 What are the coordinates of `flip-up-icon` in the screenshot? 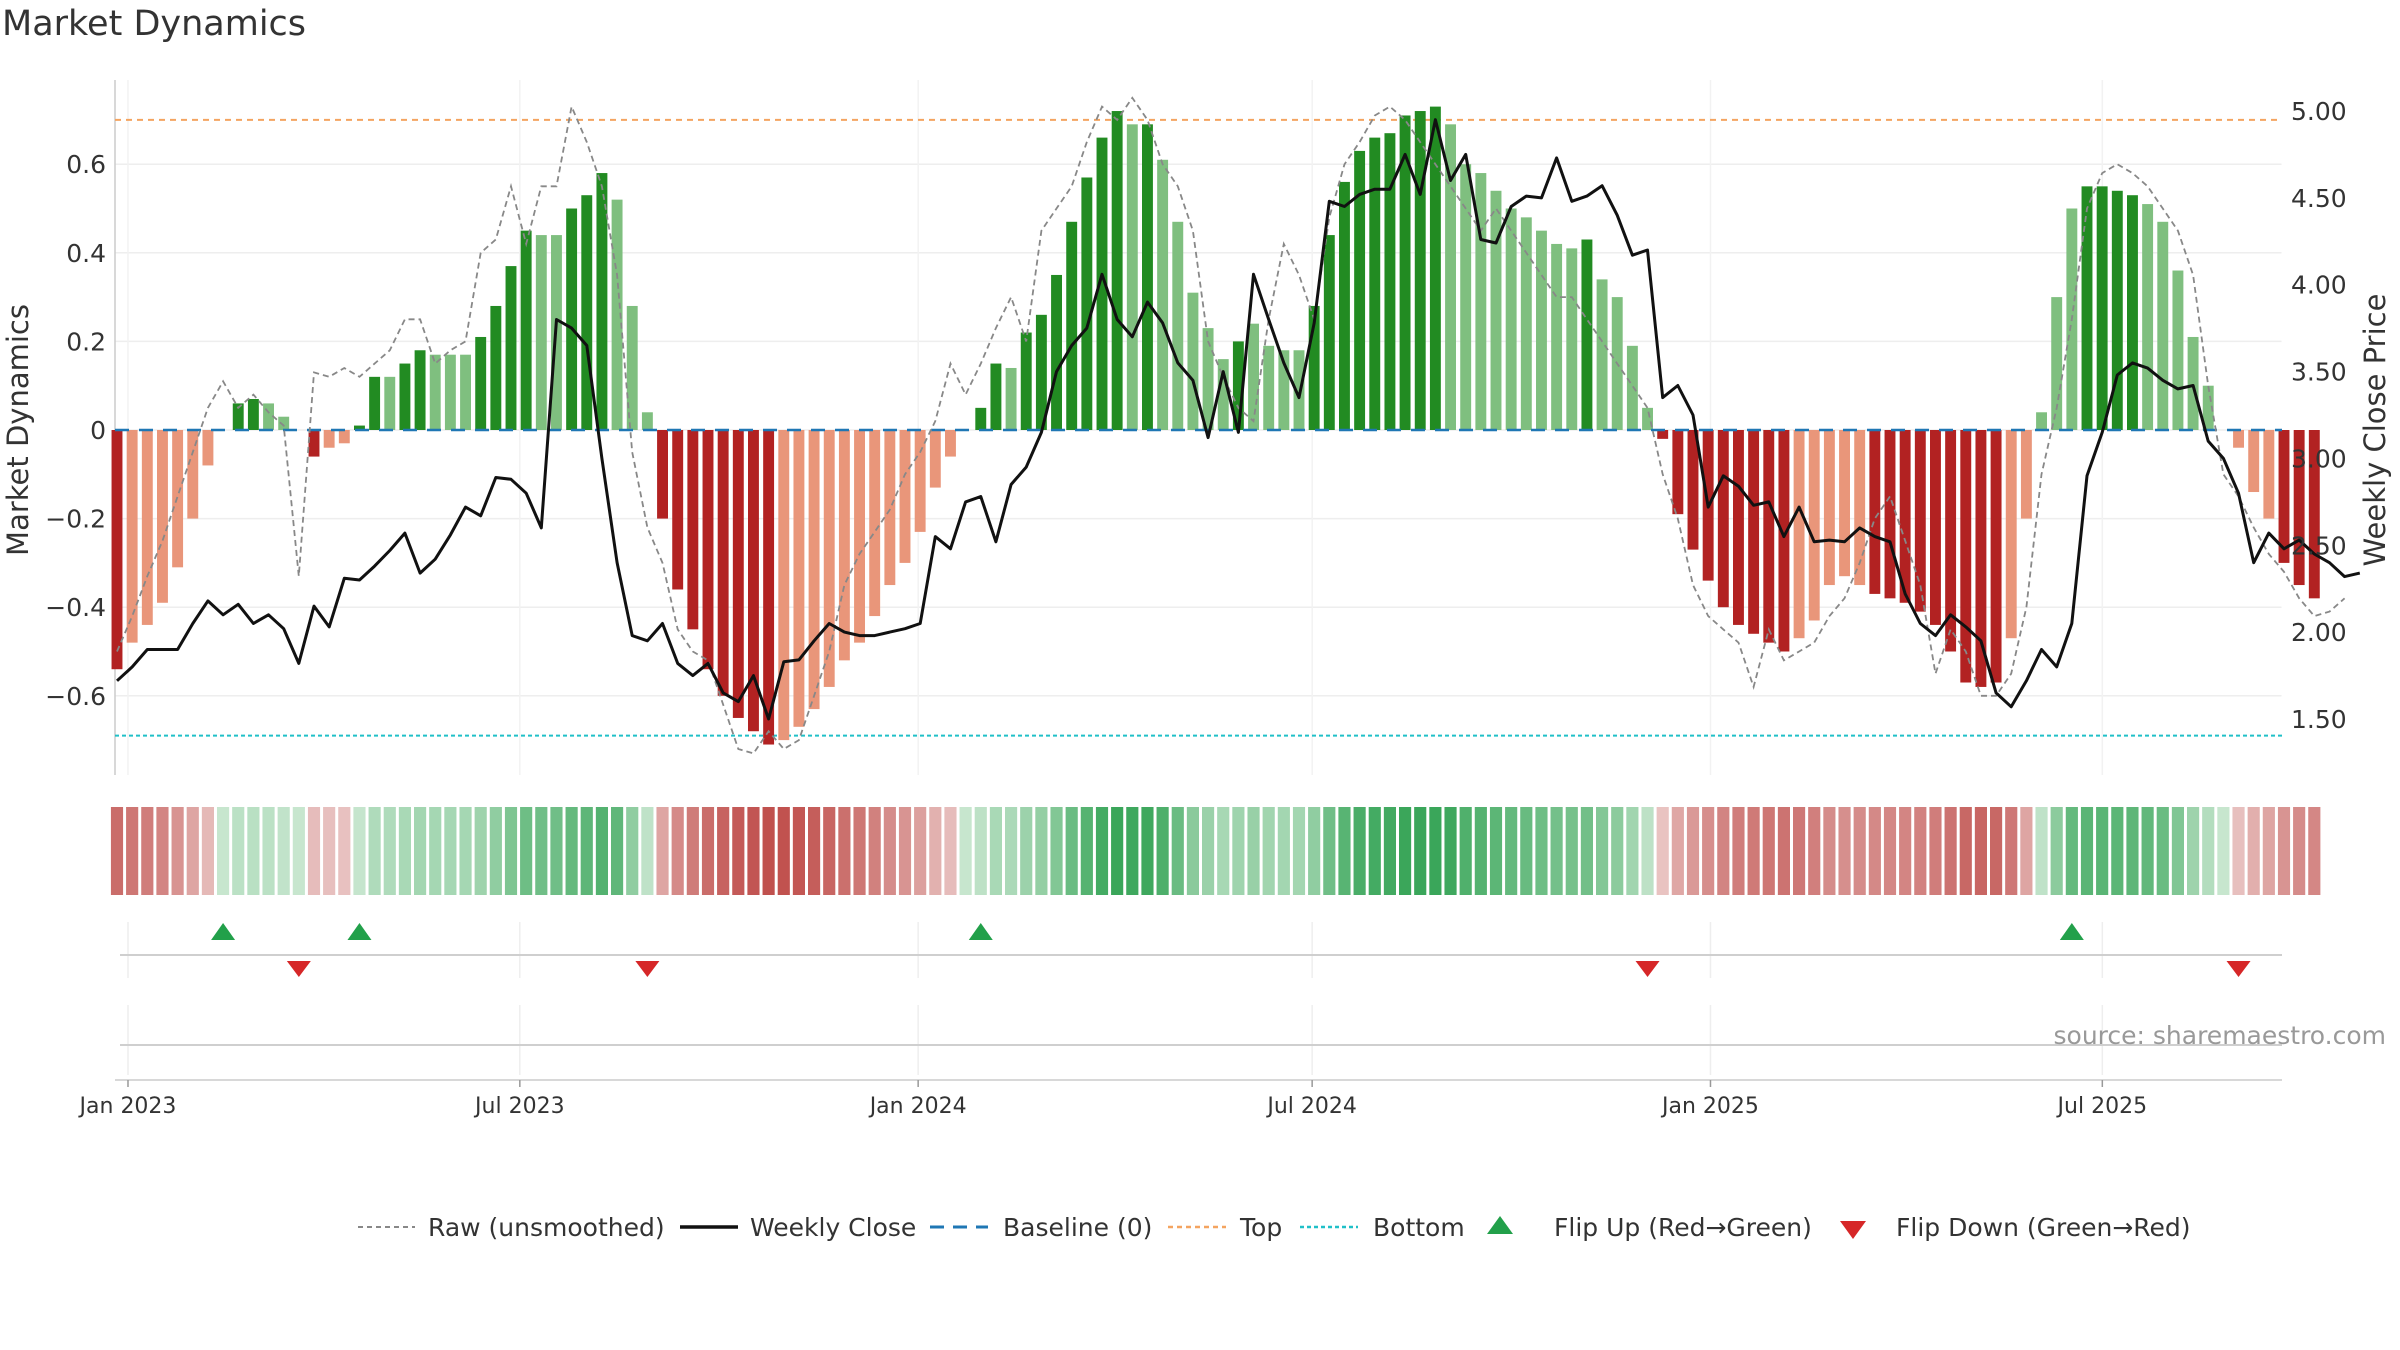 It's located at (223, 931).